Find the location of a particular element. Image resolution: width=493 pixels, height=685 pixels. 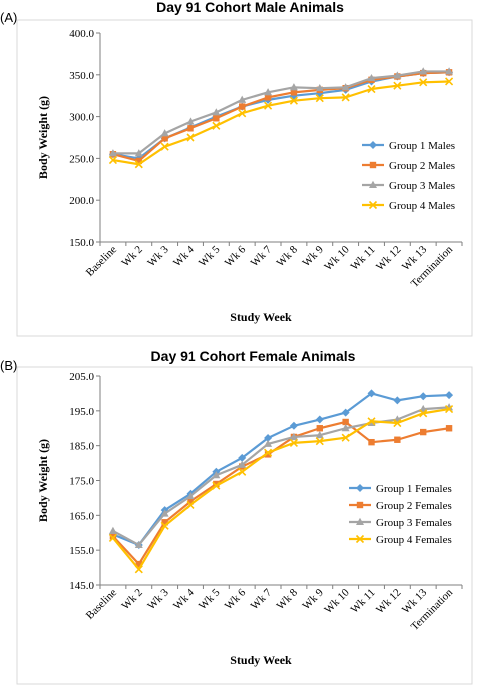

x-tick-label: Wk 8 is located at coordinates (287, 599).